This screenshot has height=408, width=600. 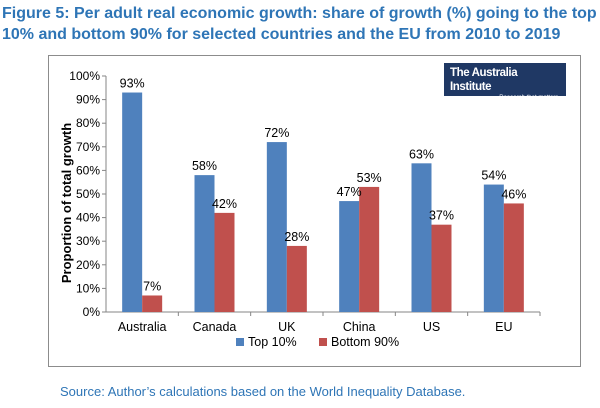 What do you see at coordinates (317, 342) in the screenshot?
I see `chart-legend: Top 10% Bottom 90%` at bounding box center [317, 342].